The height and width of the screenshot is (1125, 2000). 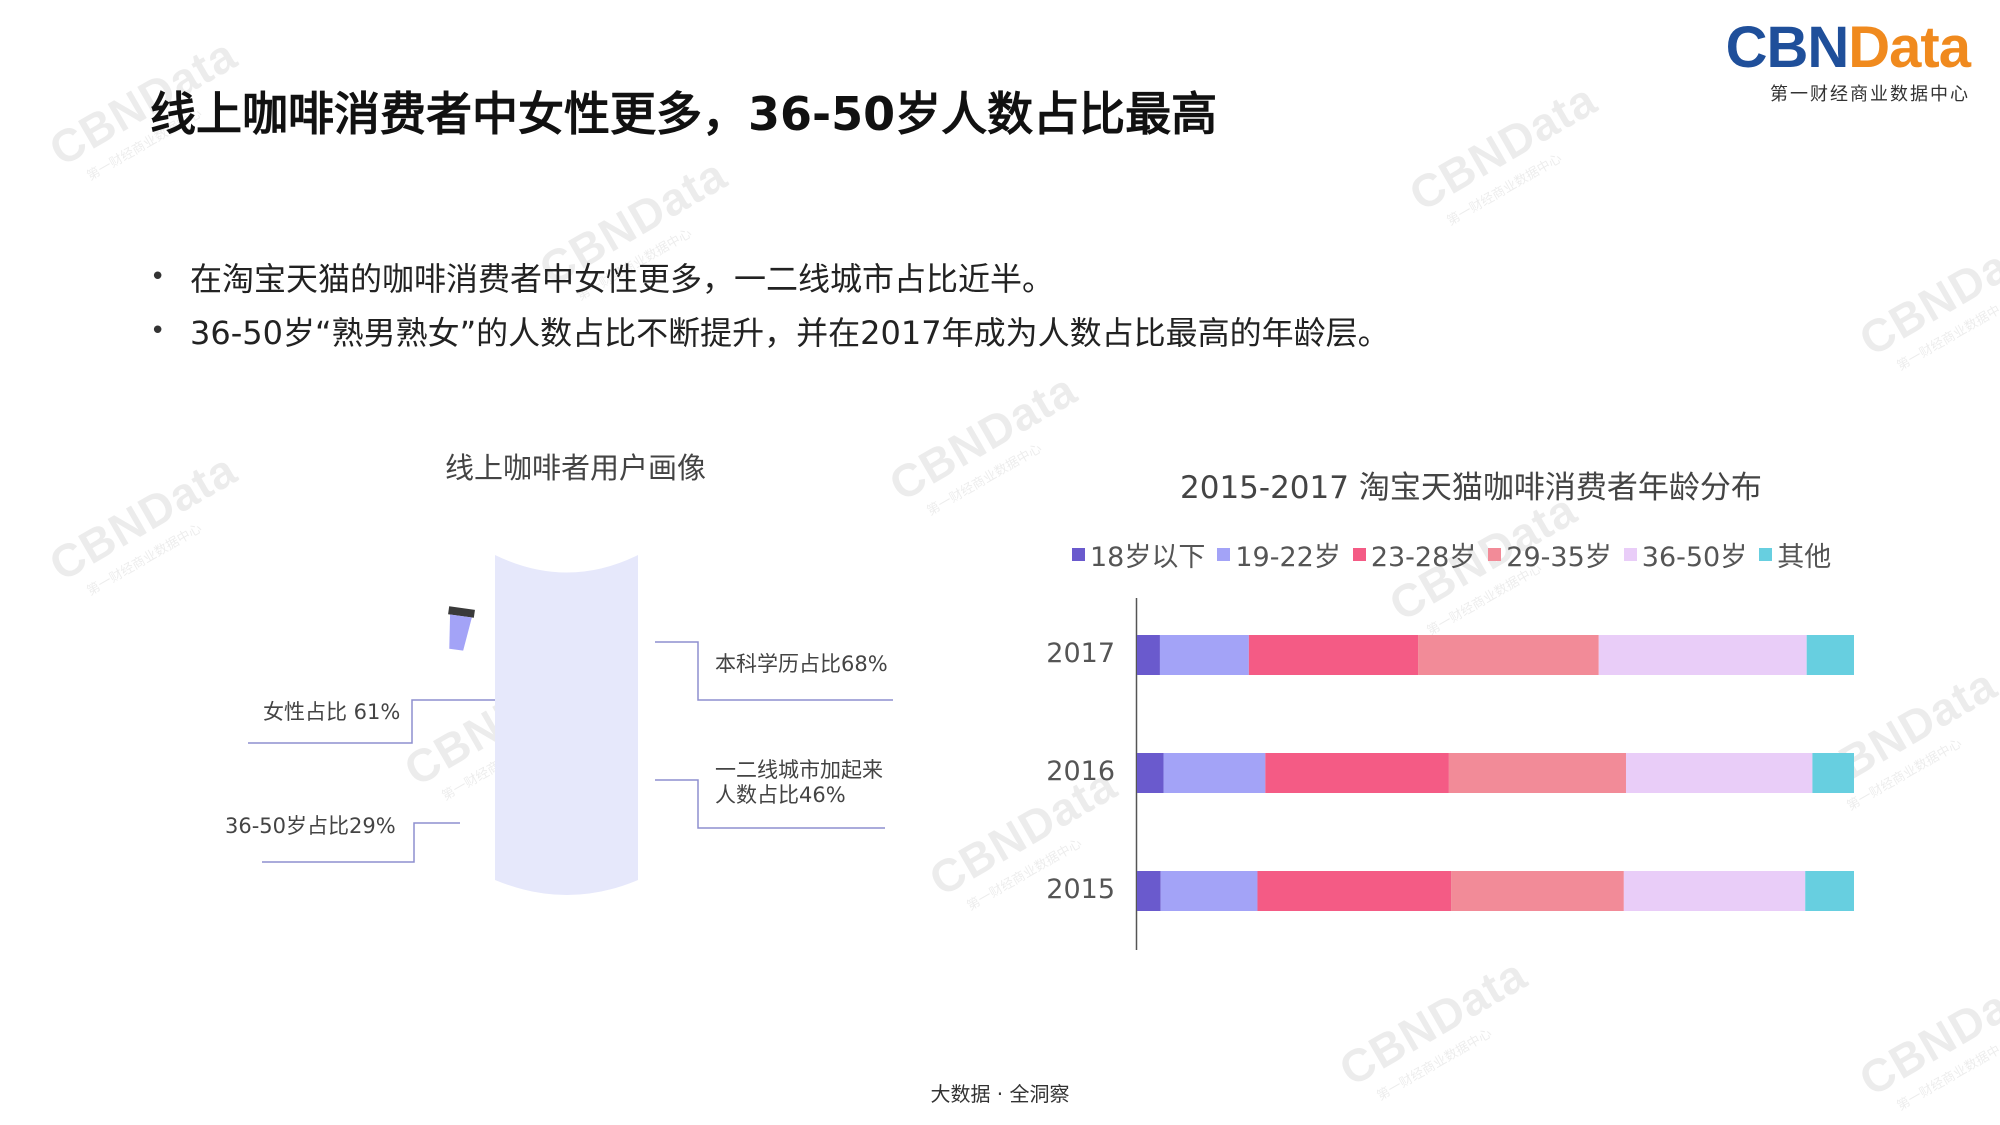 I want to click on y-tick-label: 2017, so click(x=1080, y=653).